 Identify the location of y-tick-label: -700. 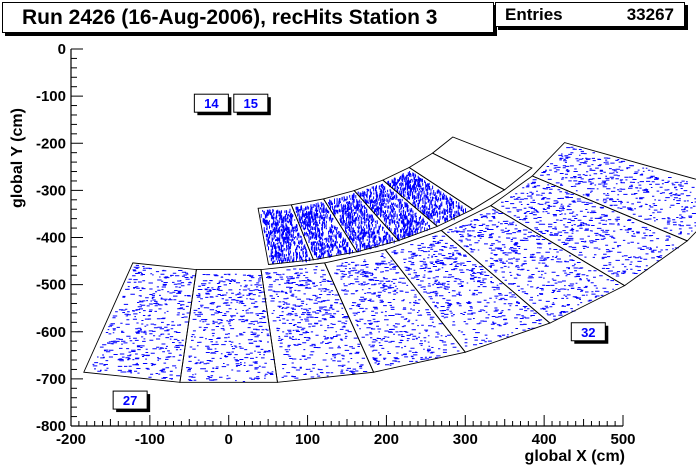
(51, 379).